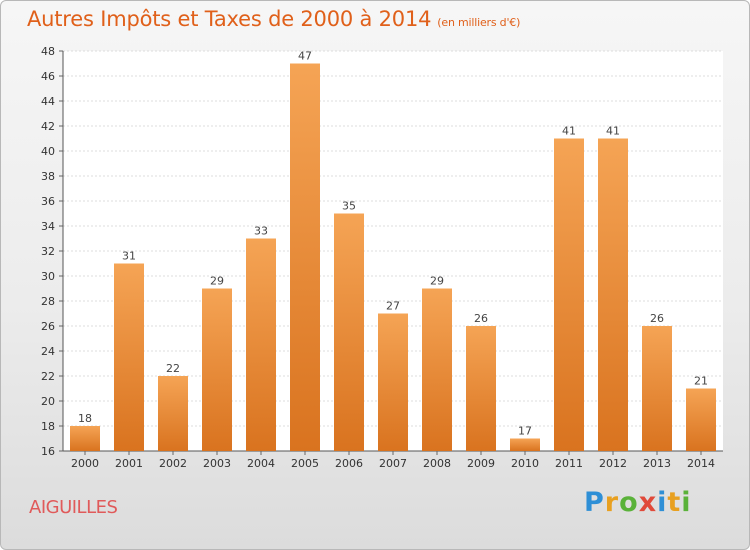 The height and width of the screenshot is (550, 750). Describe the element at coordinates (305, 56) in the screenshot. I see `data-label: 47` at that location.